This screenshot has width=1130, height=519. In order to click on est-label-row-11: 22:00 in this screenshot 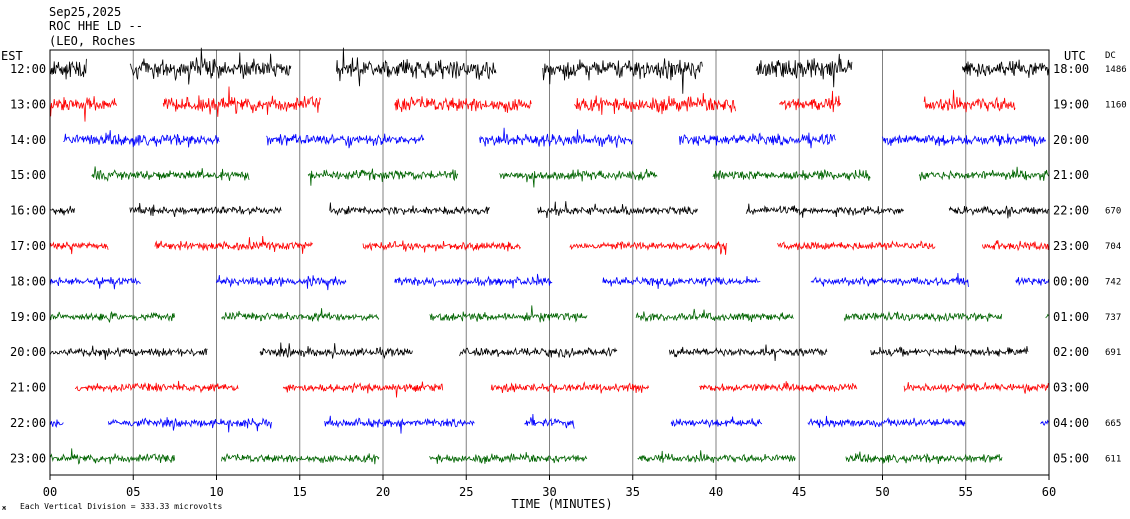, I will do `click(28, 423)`.